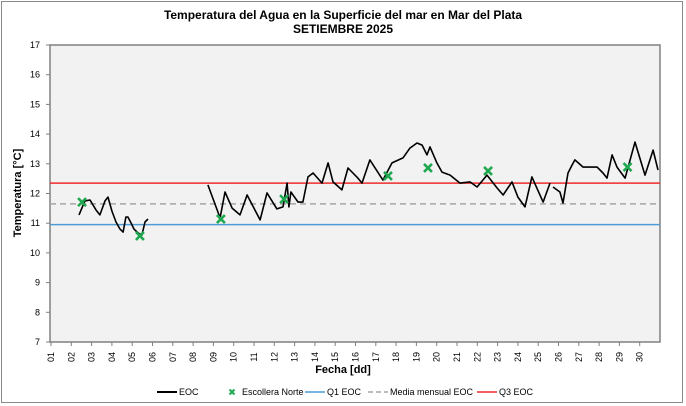 This screenshot has width=686, height=406. Describe the element at coordinates (579, 357) in the screenshot. I see `x-tick-label: 27` at that location.